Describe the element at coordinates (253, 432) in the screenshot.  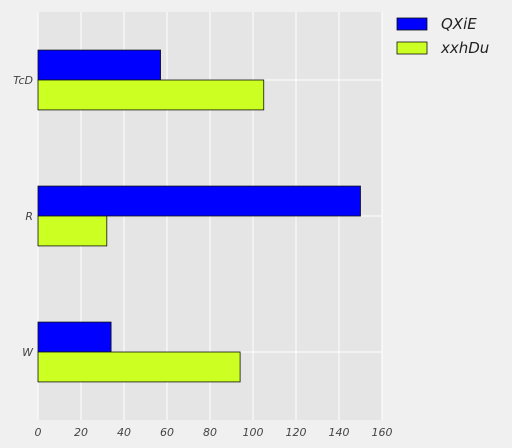
I see `x-tick-label: 100` at that location.